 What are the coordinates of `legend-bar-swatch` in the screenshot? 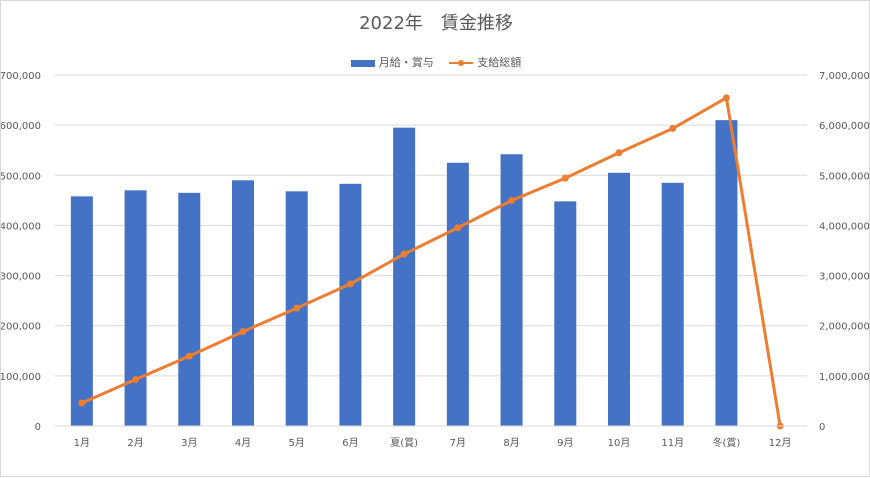 It's located at (362, 63).